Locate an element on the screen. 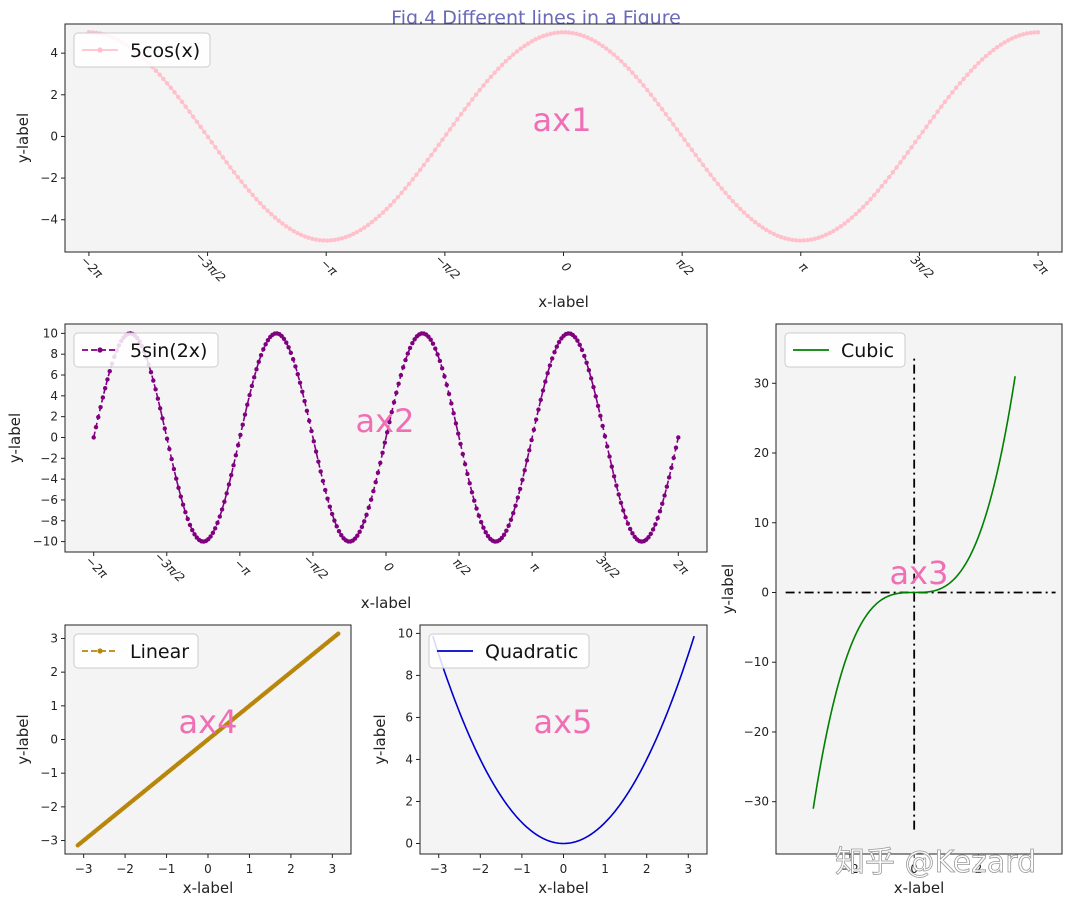  x-axis-label: x-label is located at coordinates (563, 302).